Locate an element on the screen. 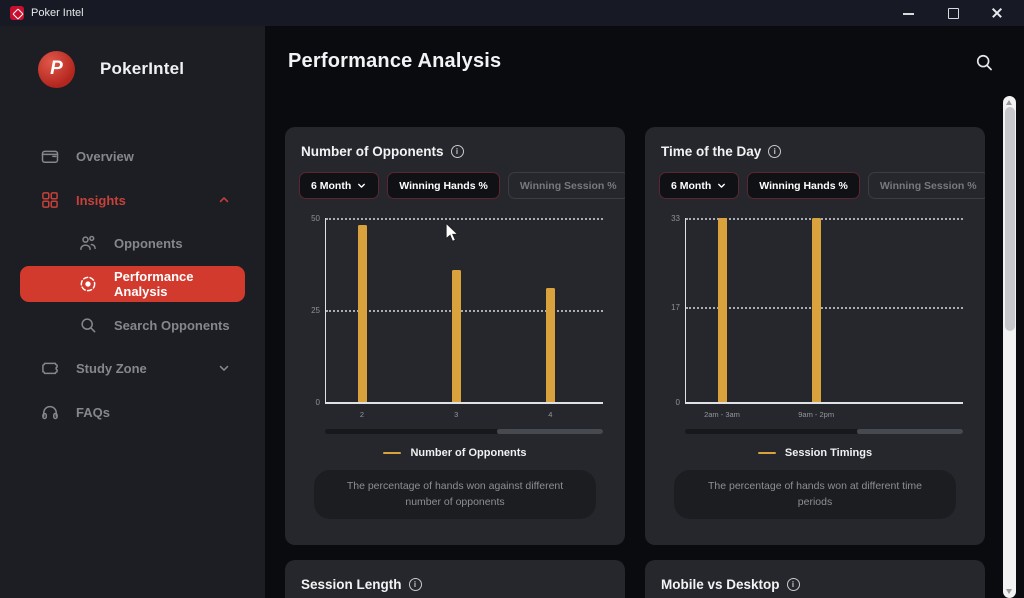  bar-chart: 0 25 50 2 3 4 is located at coordinates (455, 323).